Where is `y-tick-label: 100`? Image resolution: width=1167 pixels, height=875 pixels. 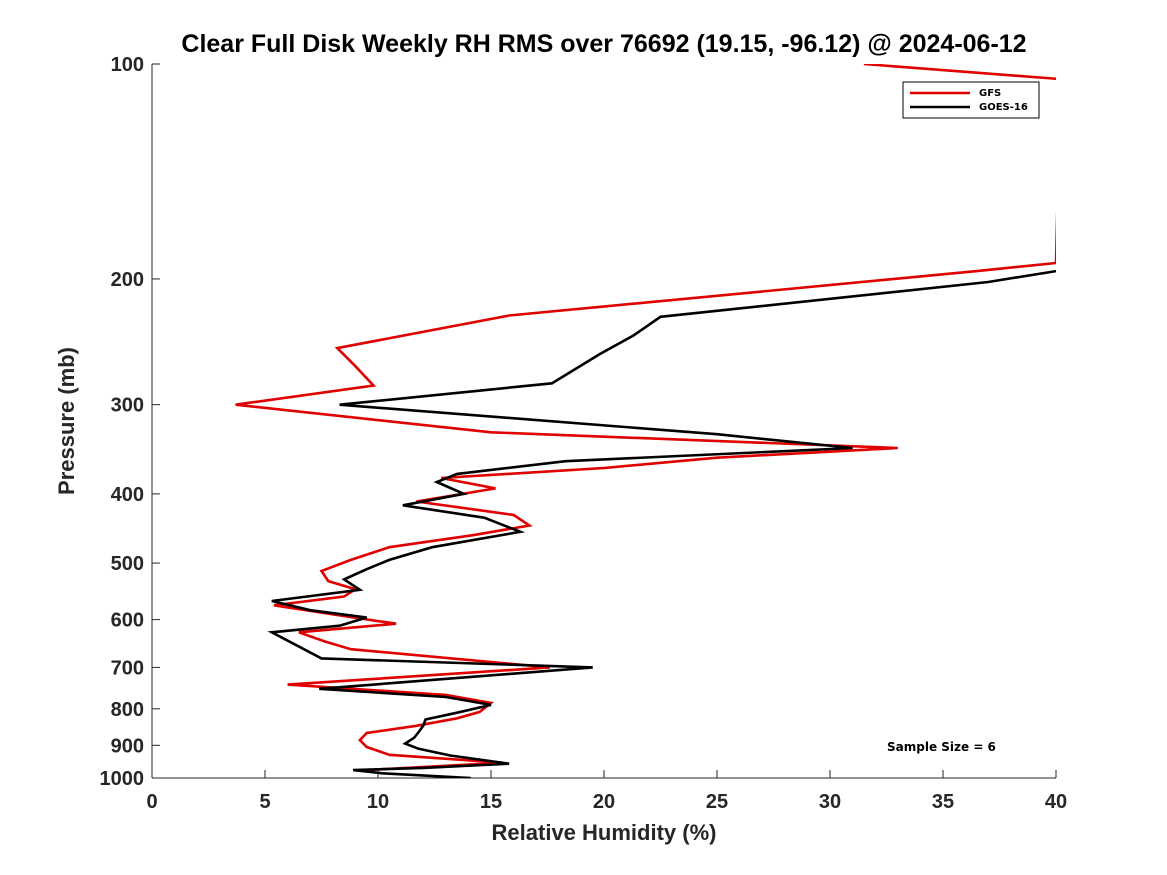 y-tick-label: 100 is located at coordinates (127, 65).